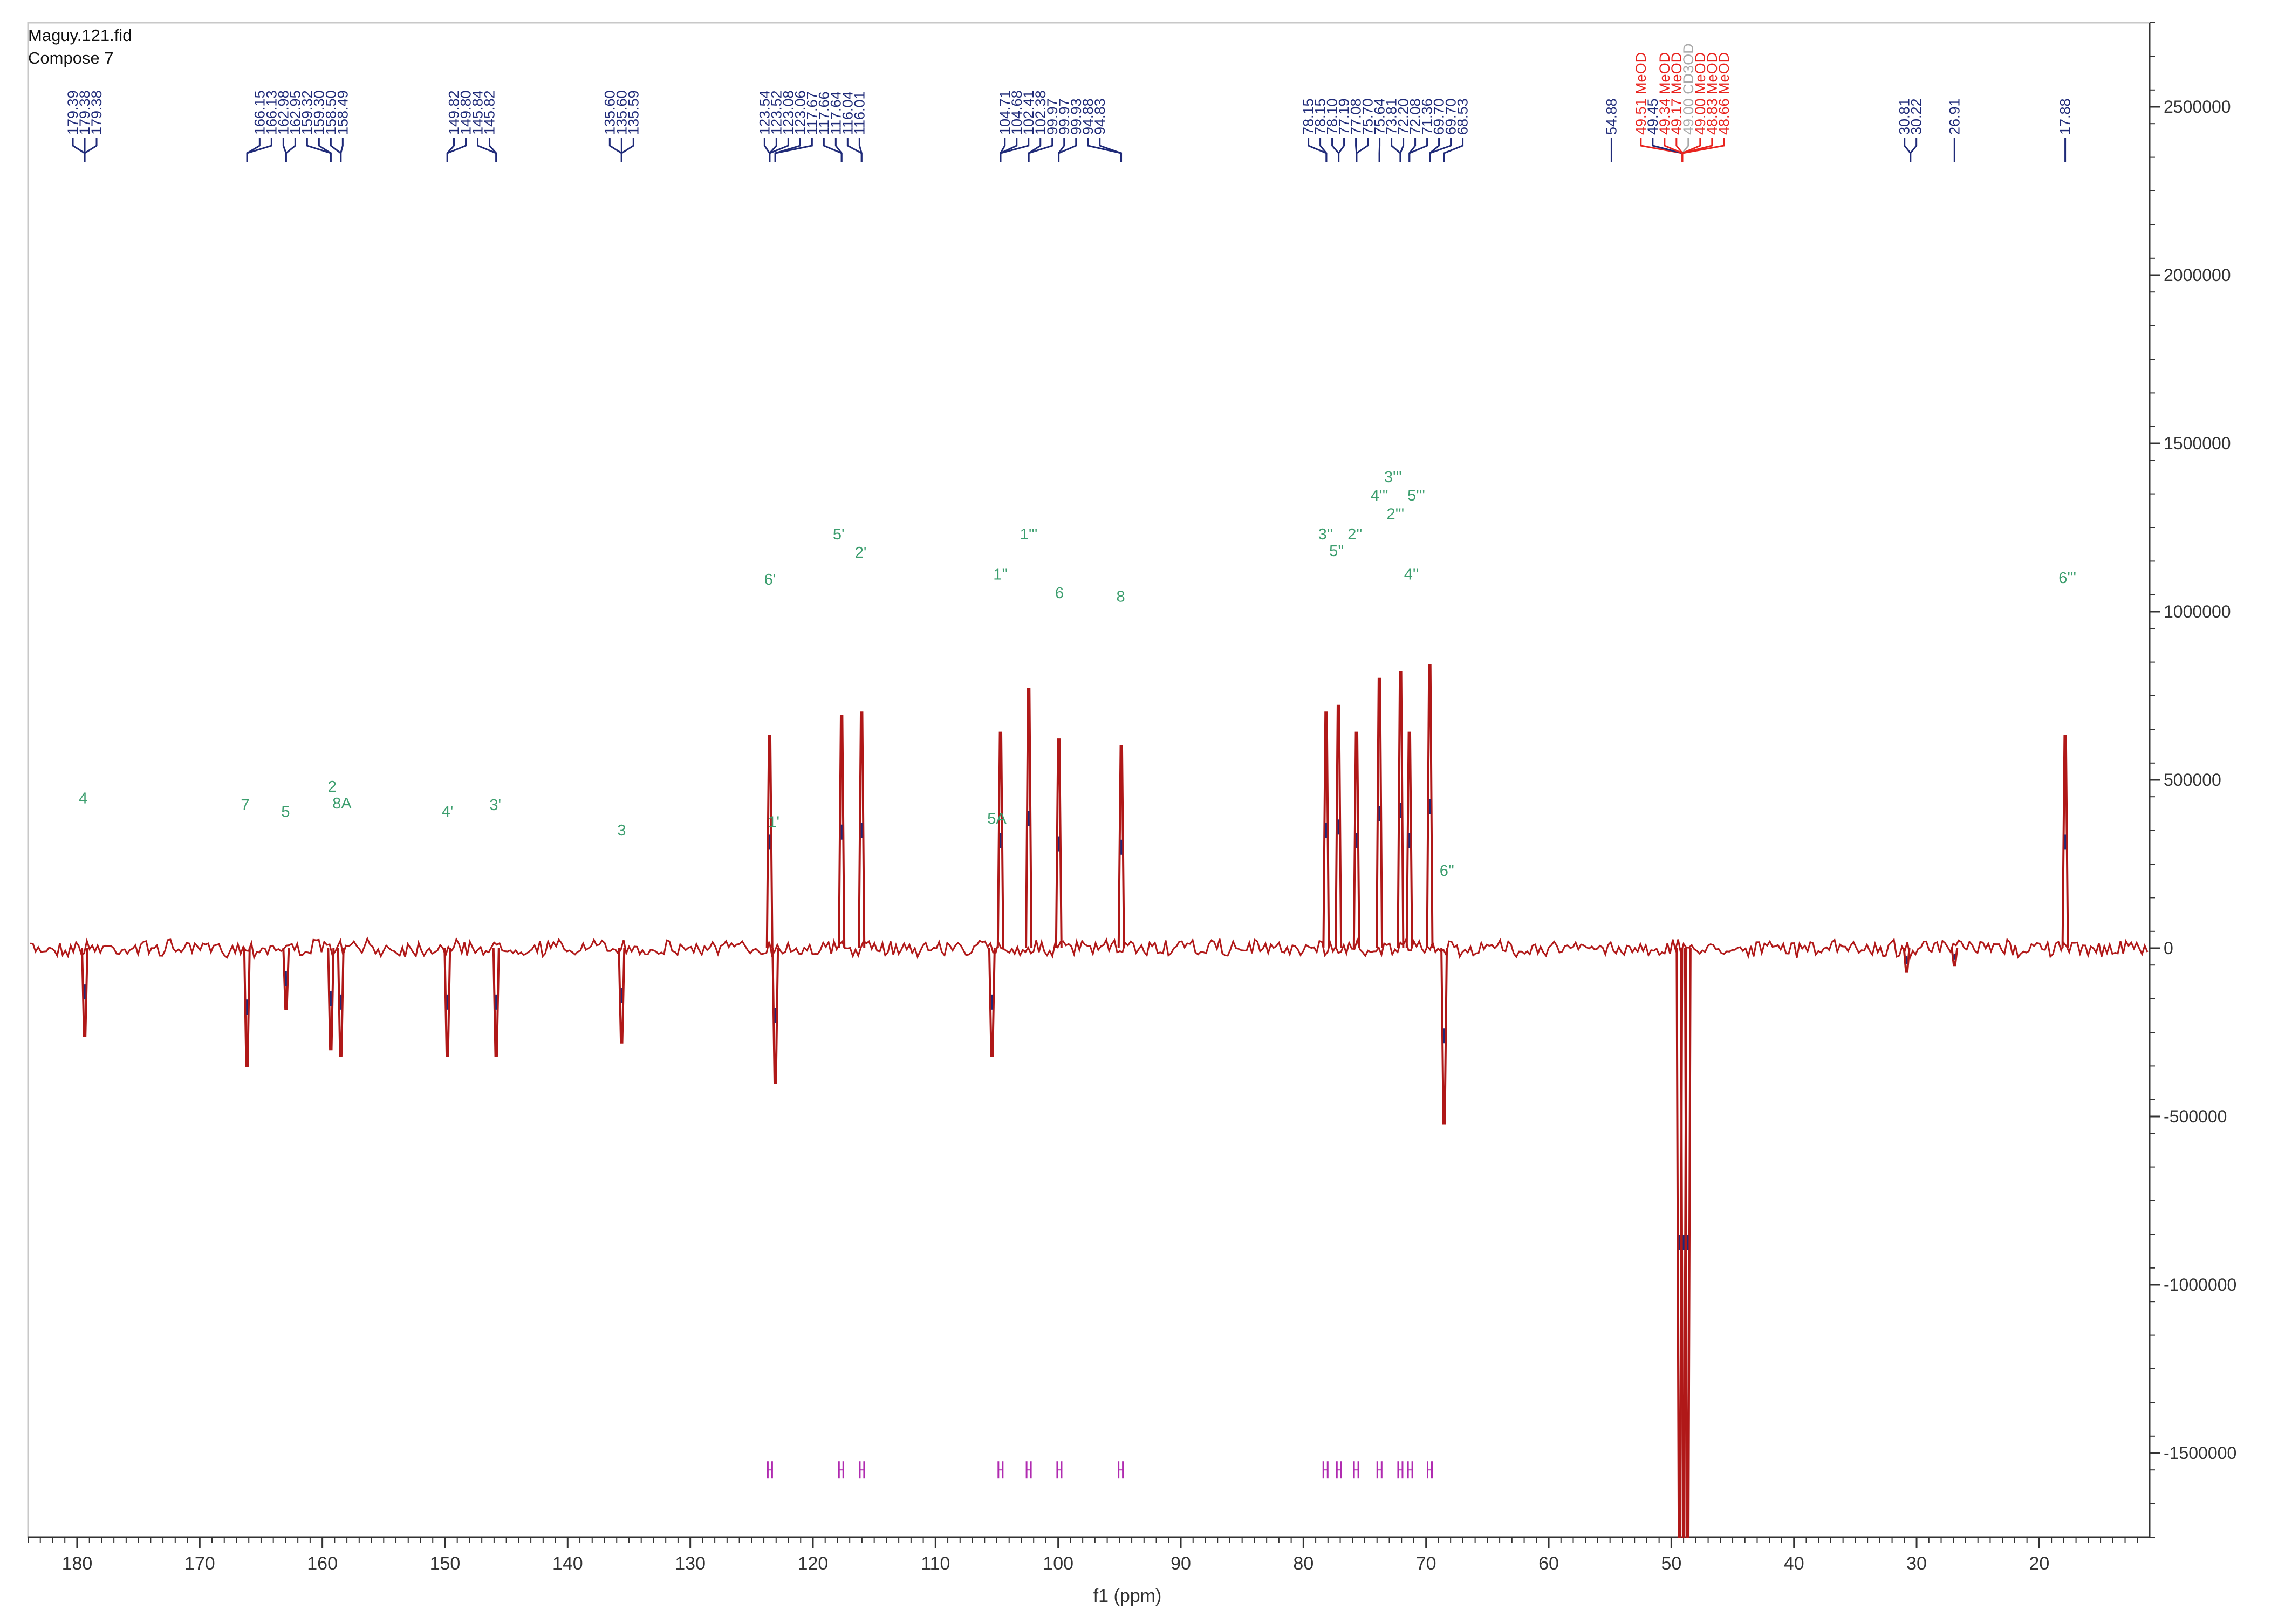  What do you see at coordinates (271, 112) in the screenshot?
I see `peak-label: 166.13` at bounding box center [271, 112].